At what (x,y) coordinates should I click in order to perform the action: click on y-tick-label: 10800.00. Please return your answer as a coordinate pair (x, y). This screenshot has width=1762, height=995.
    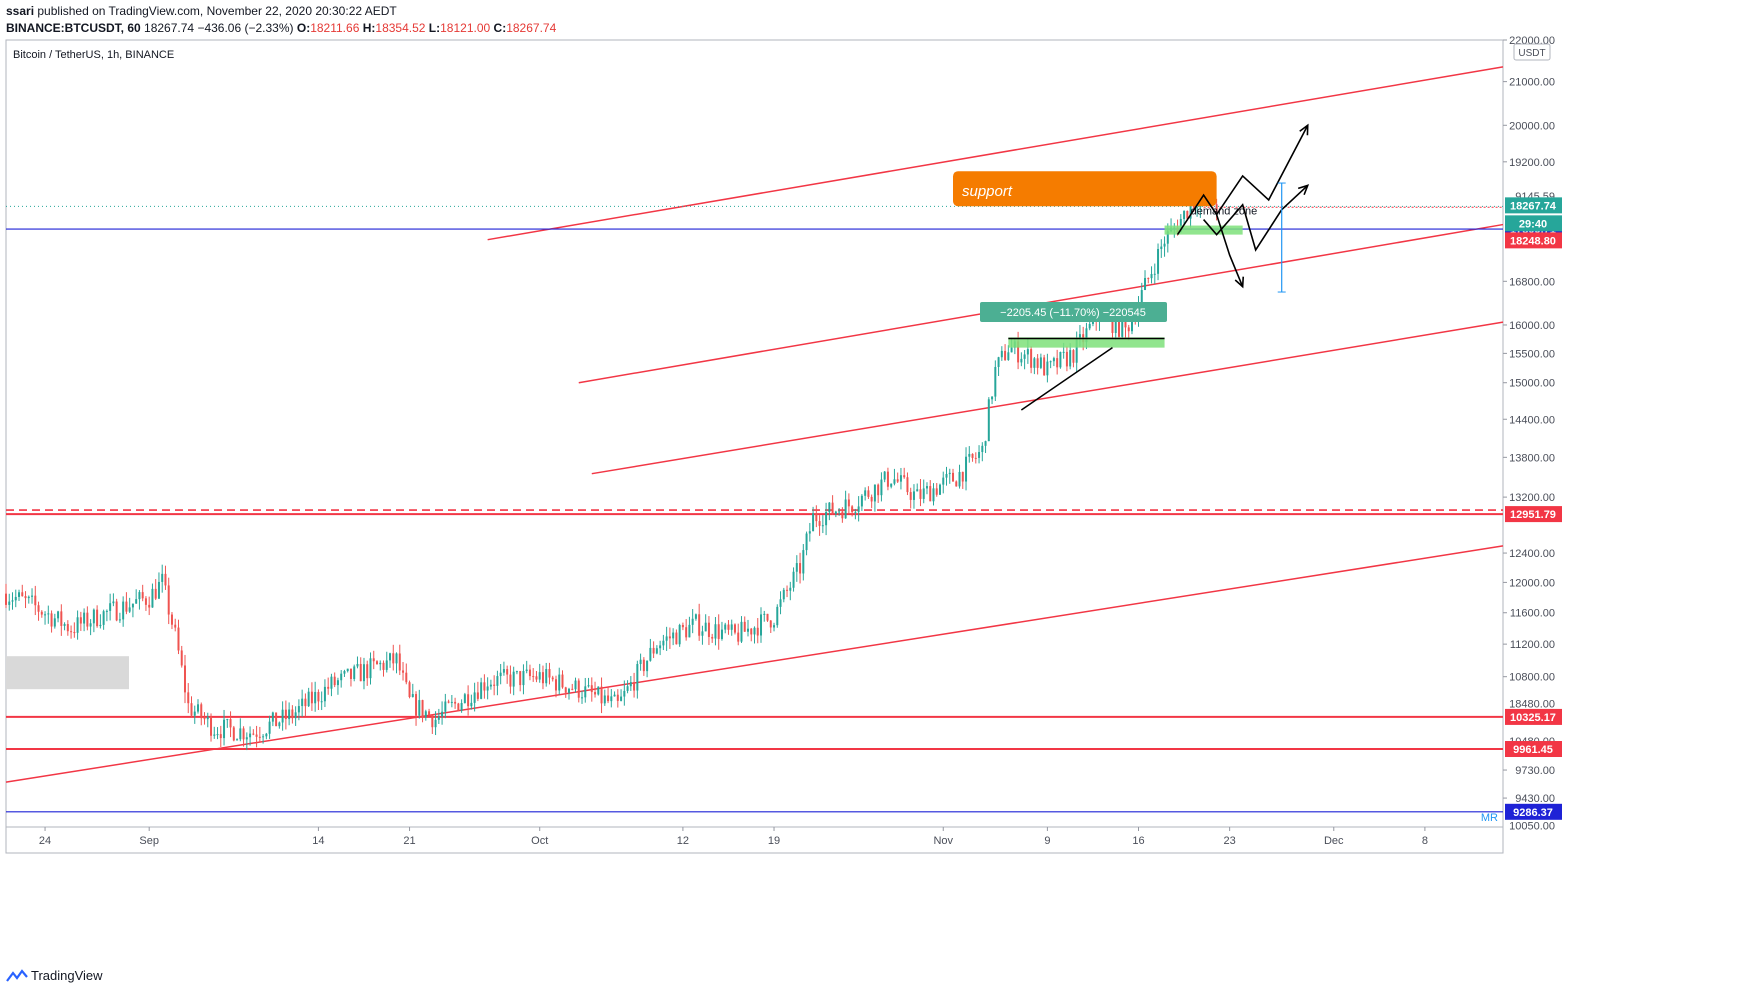
    Looking at the image, I should click on (1532, 678).